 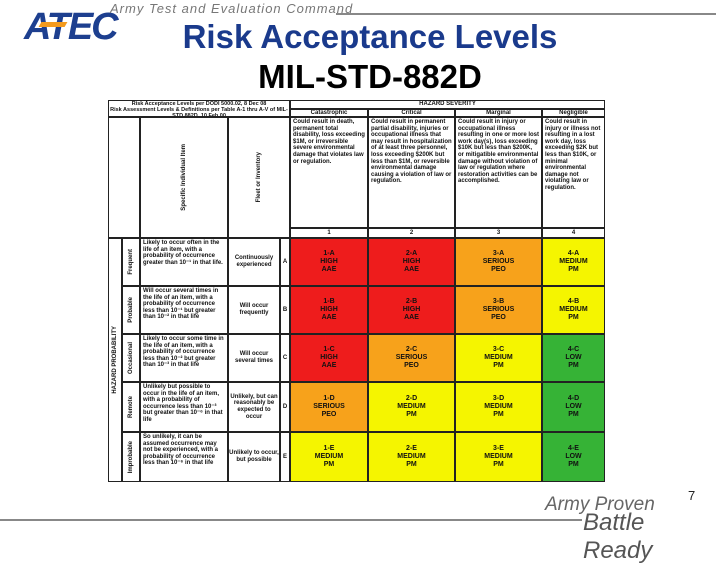 I want to click on probability-letter: D, so click(x=285, y=407).